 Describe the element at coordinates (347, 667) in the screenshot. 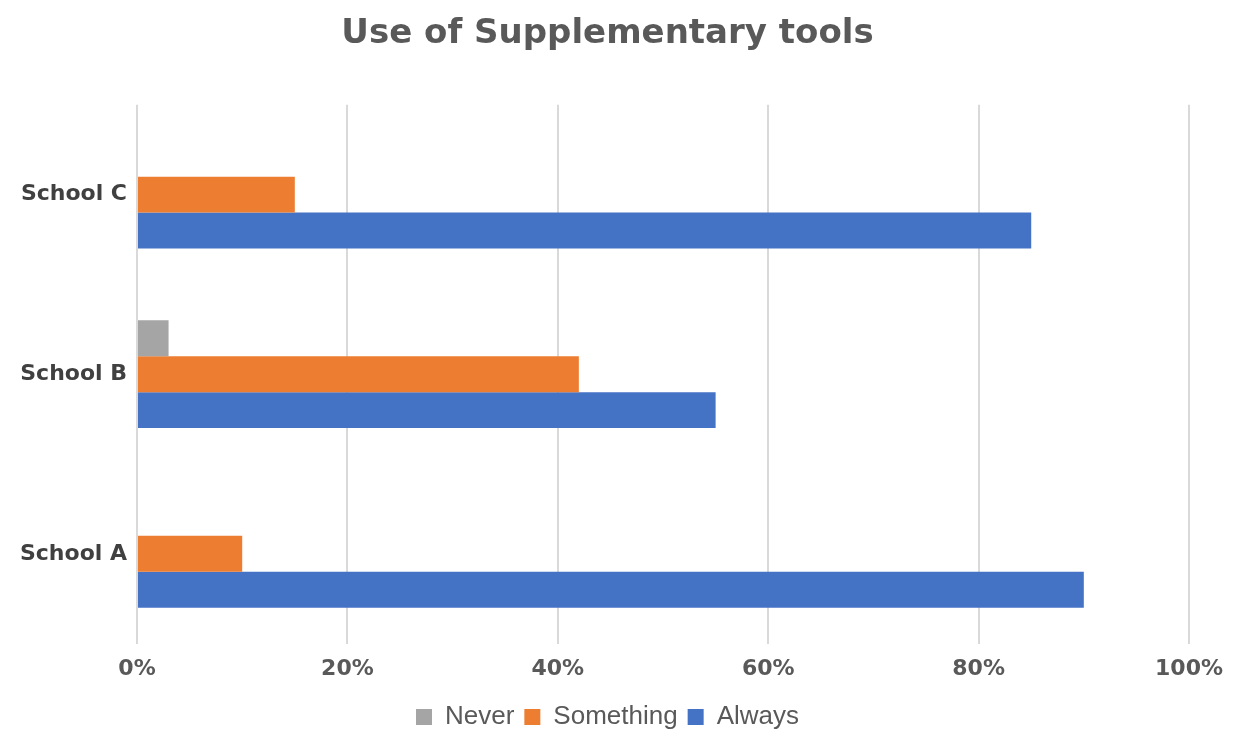

I see `x-tick-label: 20%` at that location.